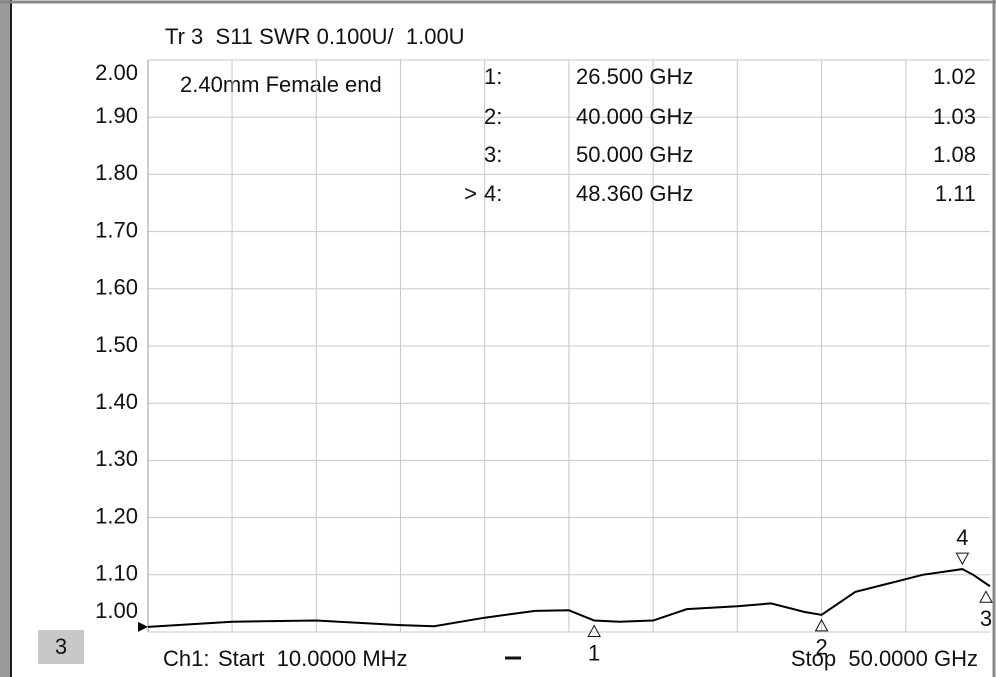 This screenshot has height=677, width=996. What do you see at coordinates (116, 344) in the screenshot?
I see `y-tick-label: 1.50` at bounding box center [116, 344].